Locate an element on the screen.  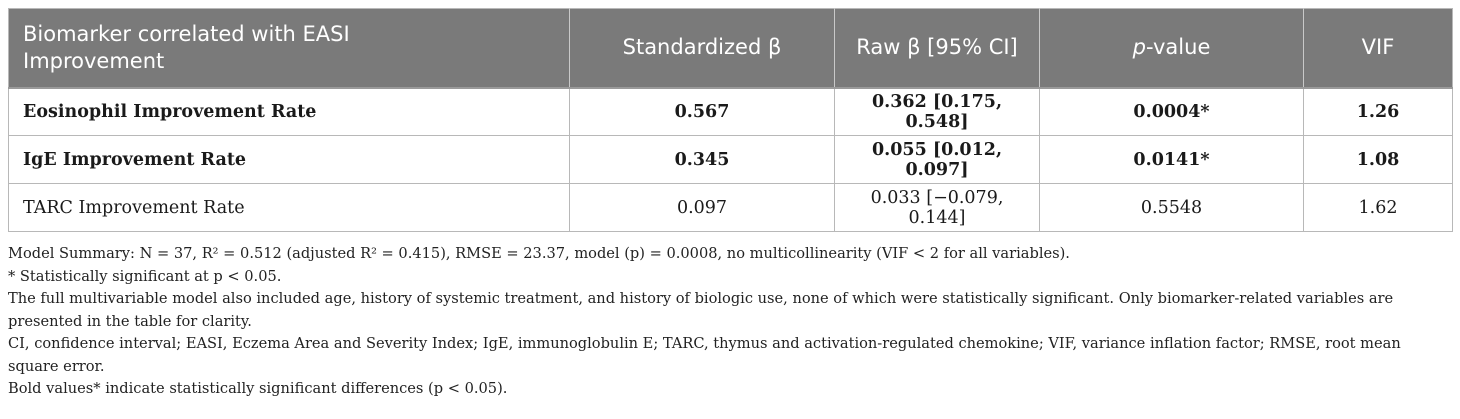
cell-std-beta: 0.097 is located at coordinates (702, 207).